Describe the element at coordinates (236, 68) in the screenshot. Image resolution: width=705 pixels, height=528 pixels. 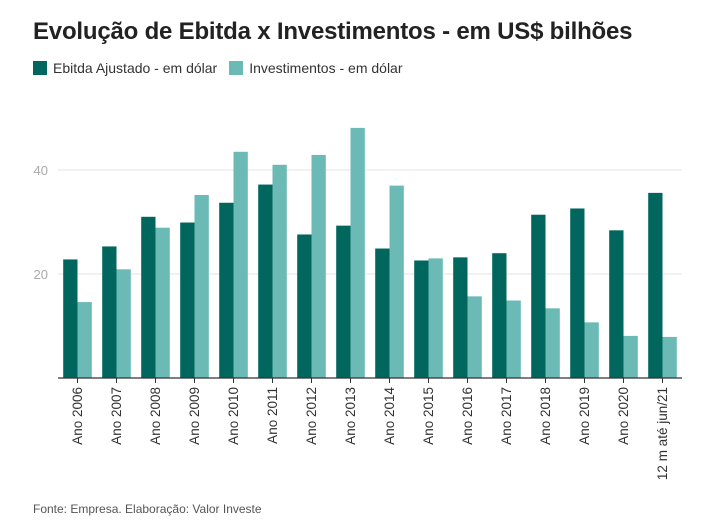
I see `legend-swatch-investimentos` at that location.